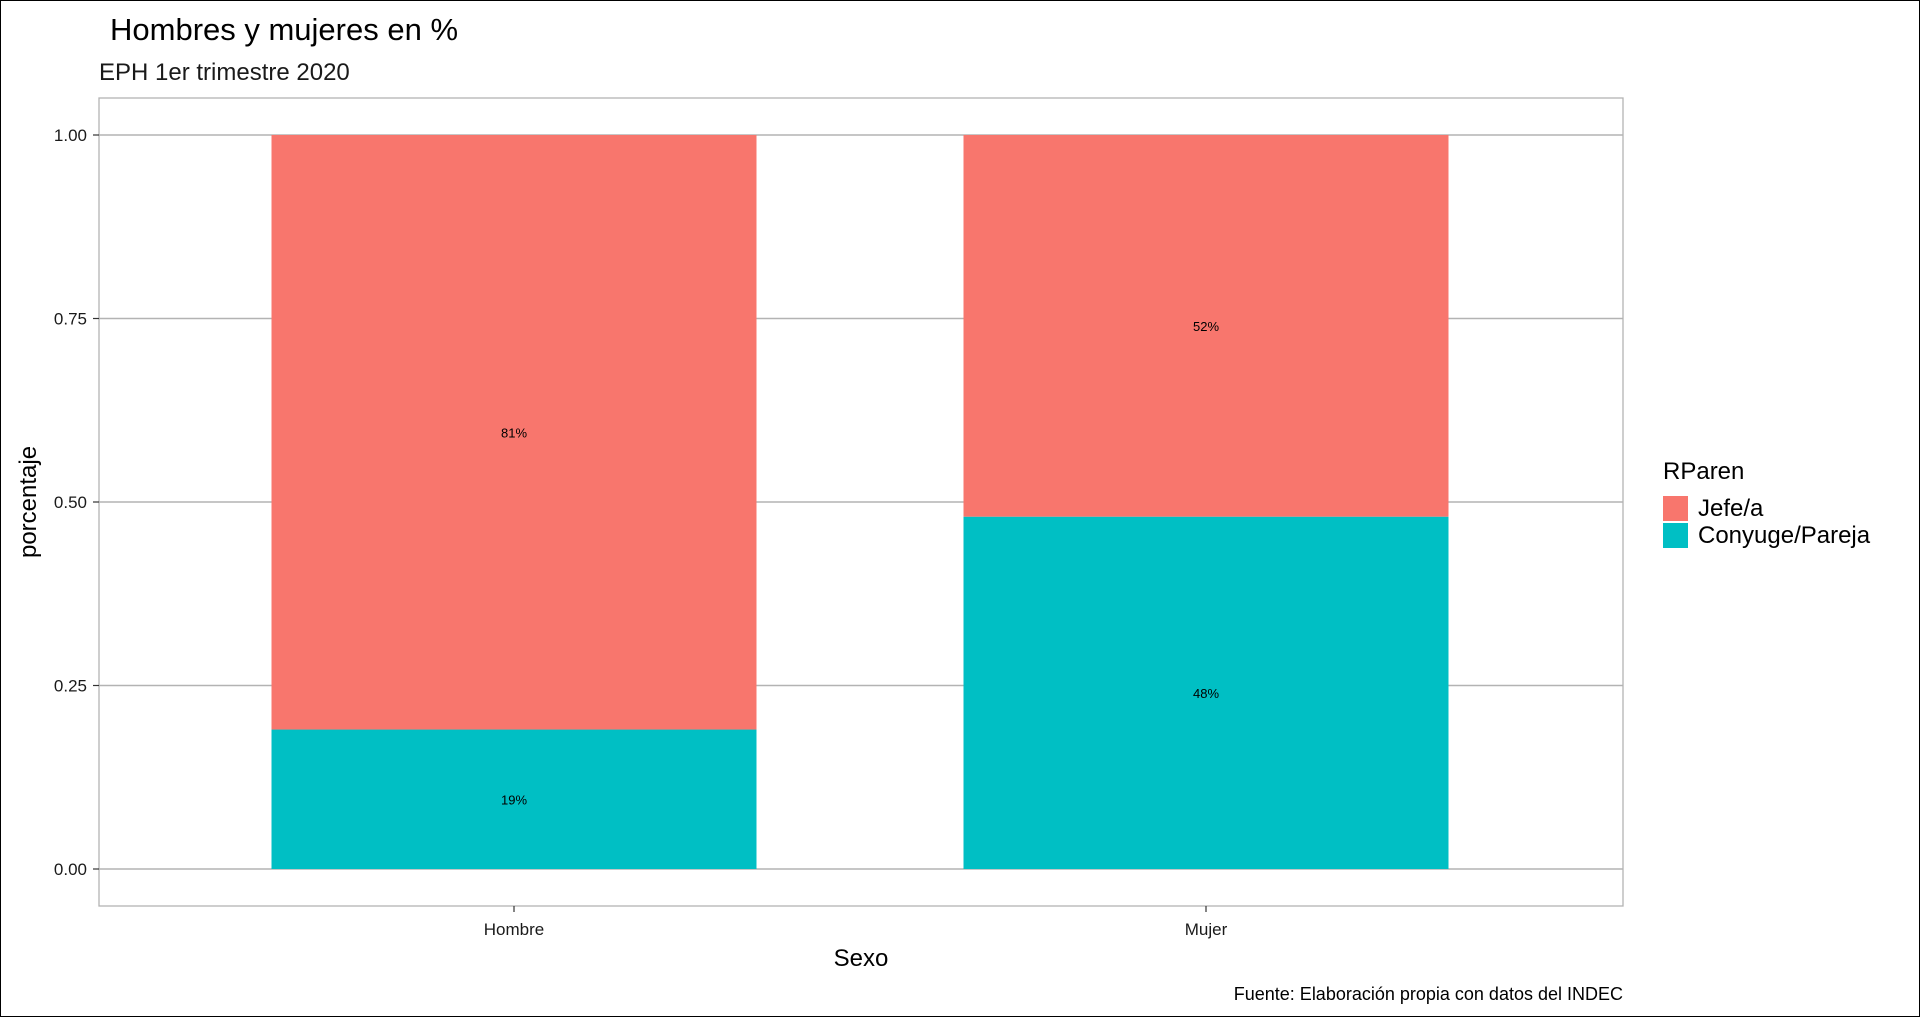 This screenshot has width=1920, height=1017. I want to click on bar-data-label: 81%, so click(514, 432).